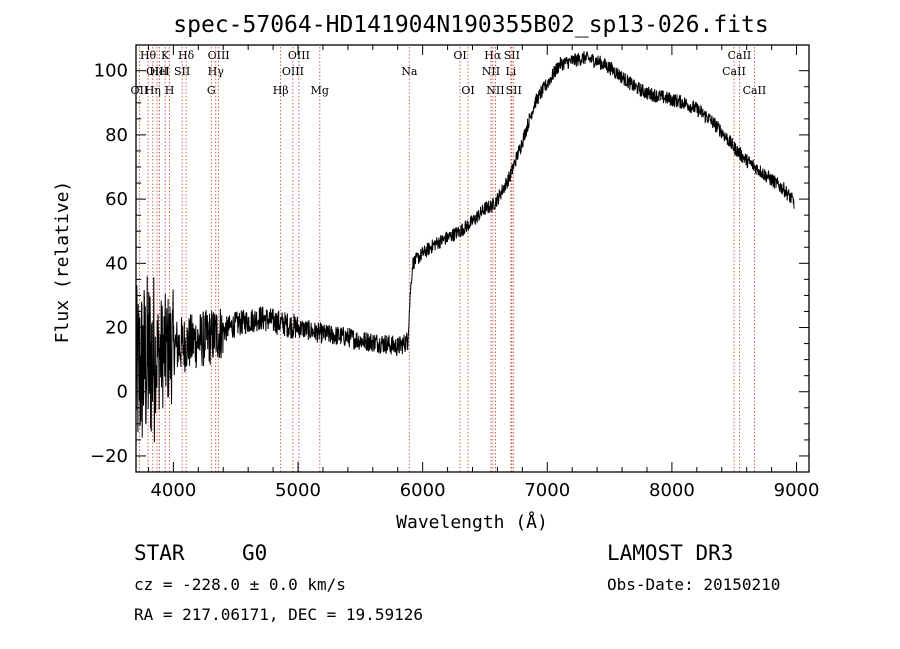 The height and width of the screenshot is (649, 900). I want to click on spectral-line-label: Hβ, so click(281, 90).